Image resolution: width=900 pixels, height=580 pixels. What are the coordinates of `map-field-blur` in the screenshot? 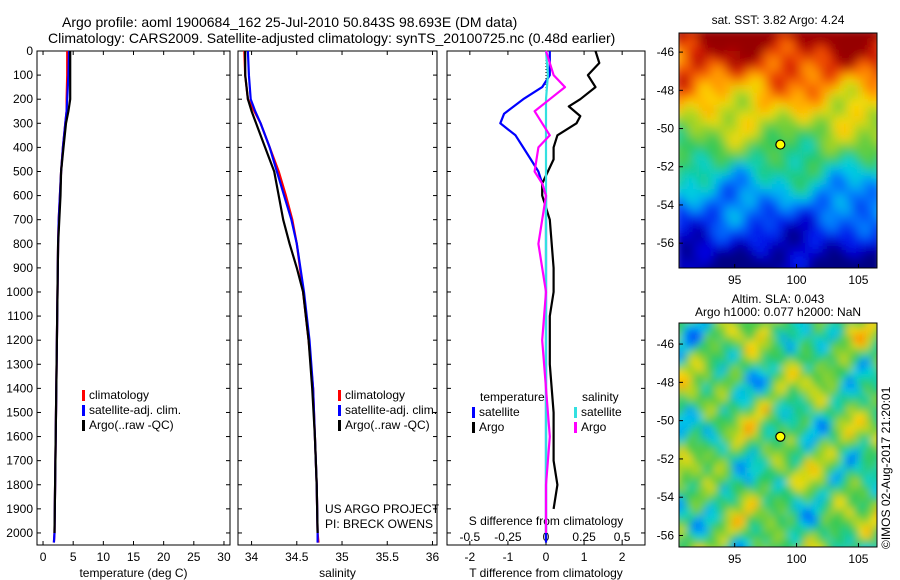 It's located at (778, 150).